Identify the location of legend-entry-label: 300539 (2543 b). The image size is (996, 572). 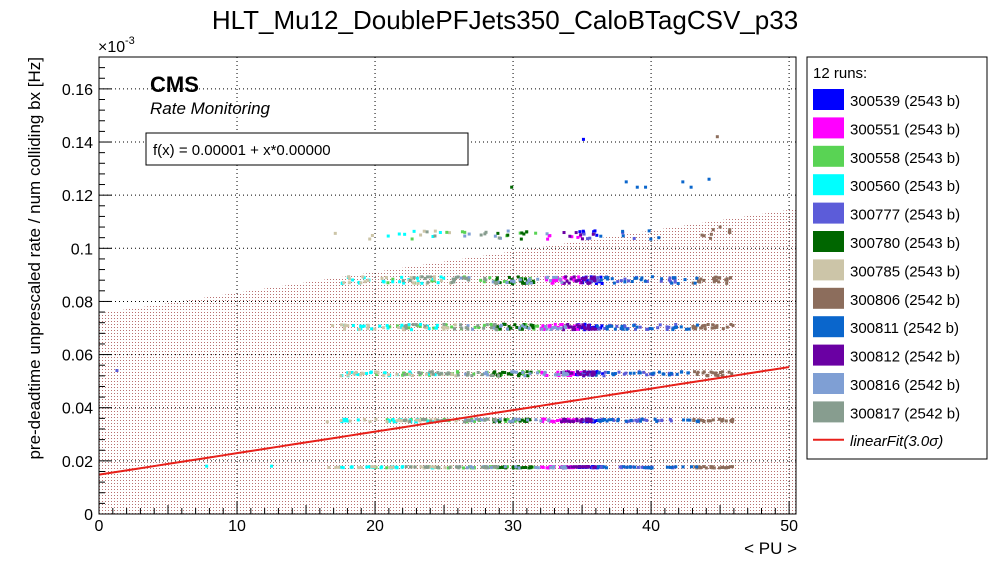
(905, 101).